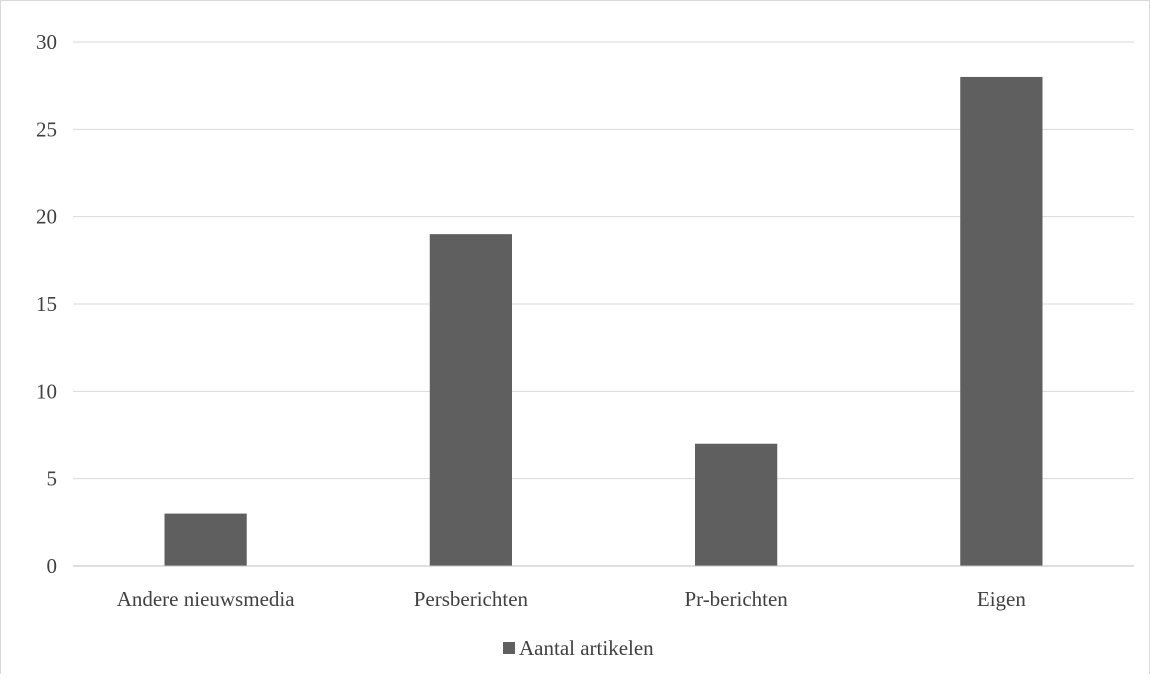 The height and width of the screenshot is (679, 1151). What do you see at coordinates (46, 217) in the screenshot?
I see `y-tick-label: 20` at bounding box center [46, 217].